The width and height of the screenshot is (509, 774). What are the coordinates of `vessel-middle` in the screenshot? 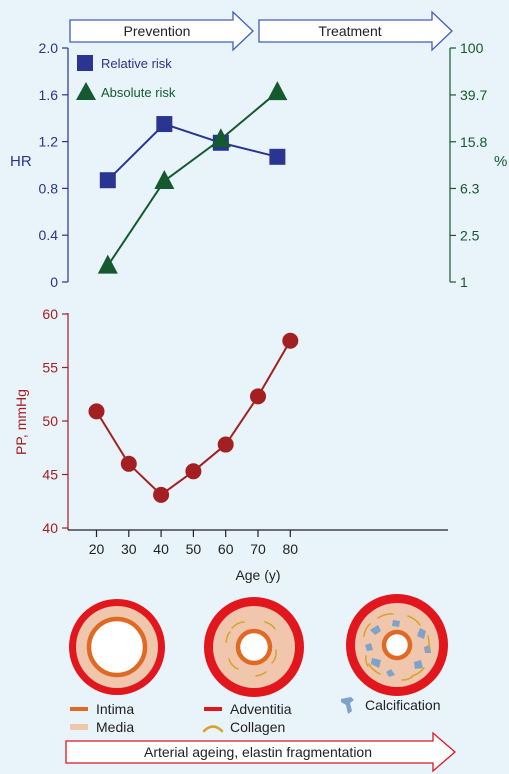 It's located at (254, 647).